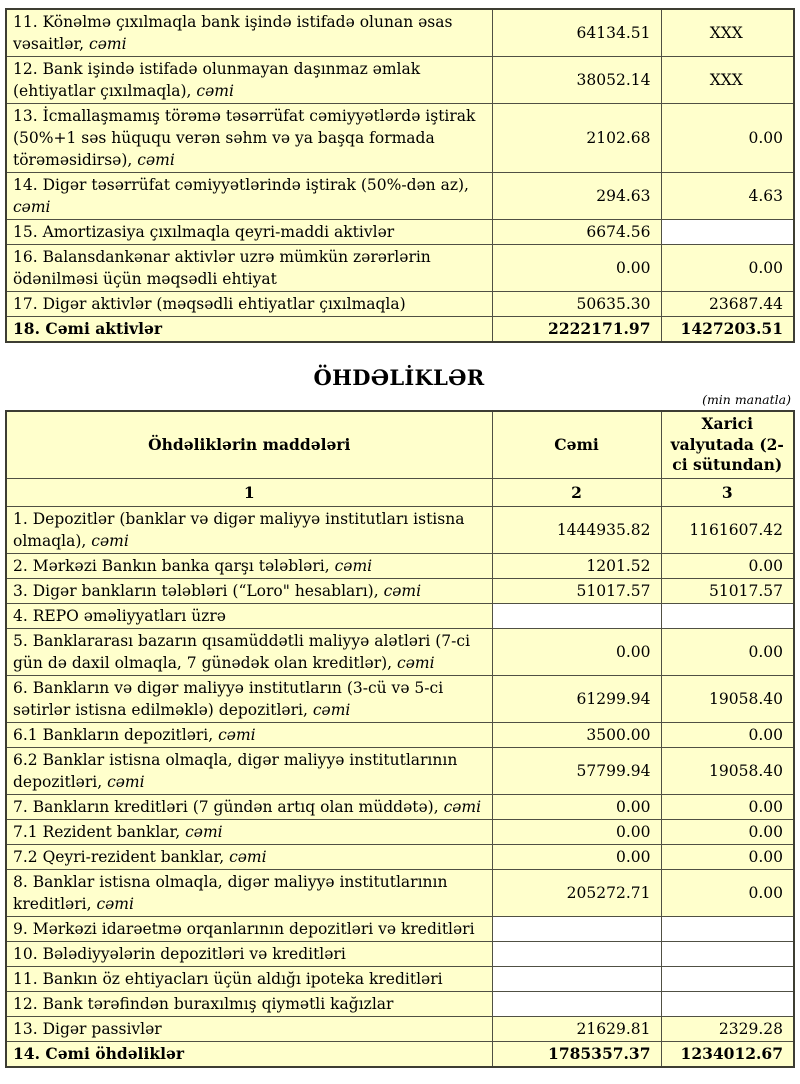 This screenshot has width=800, height=1084. Describe the element at coordinates (249, 1054) in the screenshot. I see `row-label-cell: 14. Cəmi öhdəliklər` at that location.